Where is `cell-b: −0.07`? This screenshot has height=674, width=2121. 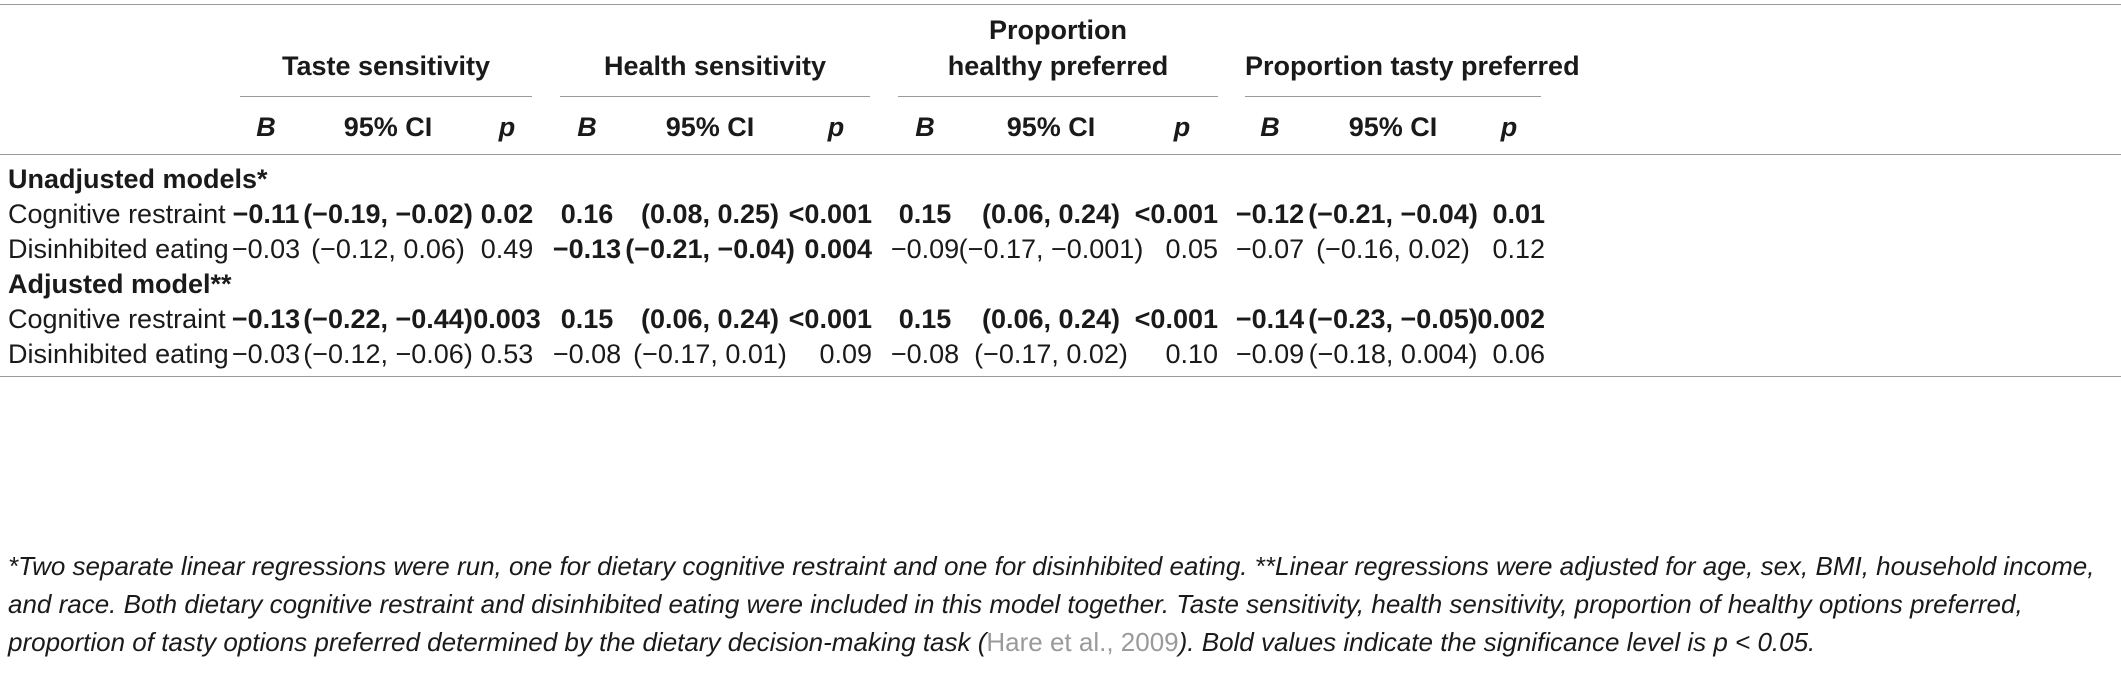
cell-b: −0.07 is located at coordinates (1270, 249).